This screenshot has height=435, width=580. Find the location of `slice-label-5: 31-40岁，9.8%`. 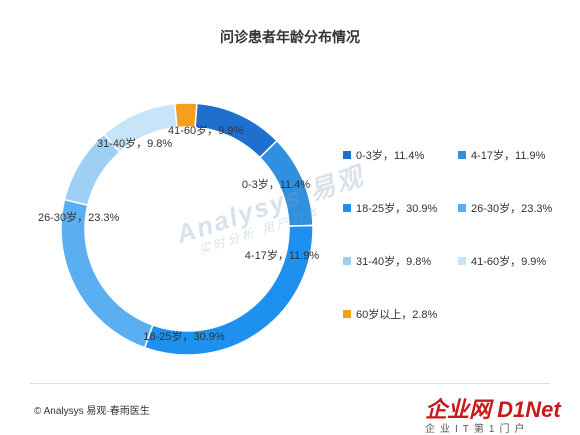

slice-label-5: 31-40岁，9.8% is located at coordinates (134, 143).